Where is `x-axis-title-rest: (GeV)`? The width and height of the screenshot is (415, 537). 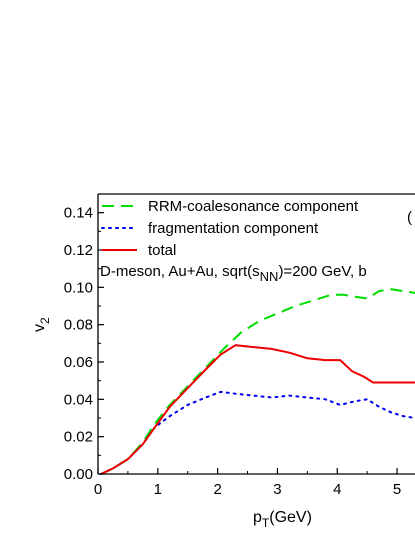 x-axis-title-rest: (GeV) is located at coordinates (290, 517).